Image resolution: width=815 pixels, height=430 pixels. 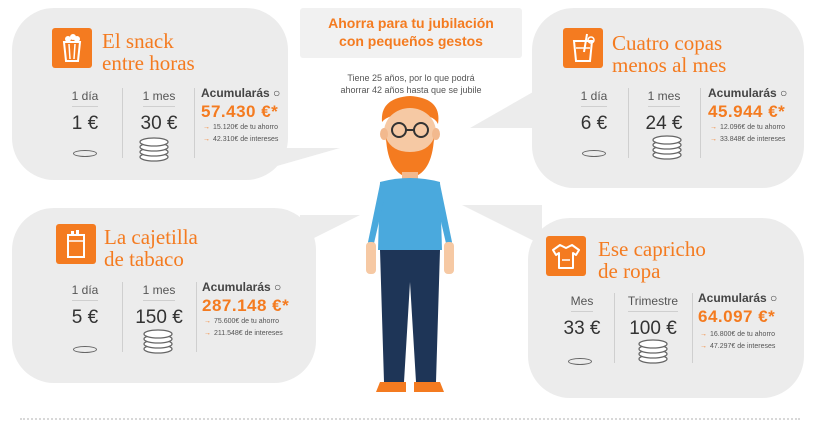 I want to click on subtitle-line-1: Tiene 25 años, por lo que podrá, so click(x=411, y=78).